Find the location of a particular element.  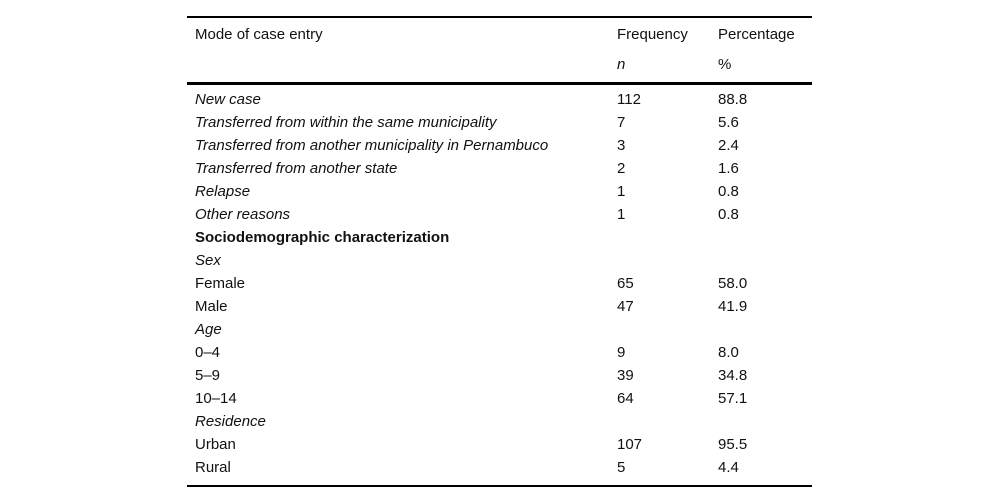

row-percentage: 95.5 is located at coordinates (733, 444).